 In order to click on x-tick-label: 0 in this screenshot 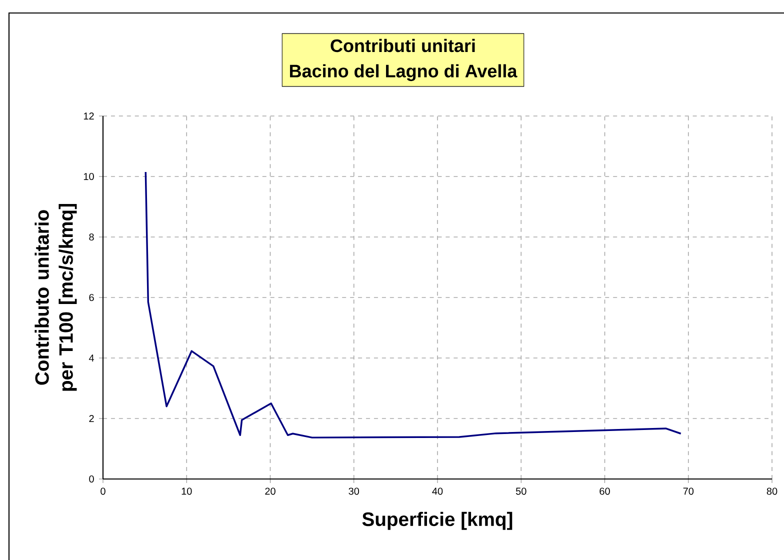, I will do `click(103, 491)`.